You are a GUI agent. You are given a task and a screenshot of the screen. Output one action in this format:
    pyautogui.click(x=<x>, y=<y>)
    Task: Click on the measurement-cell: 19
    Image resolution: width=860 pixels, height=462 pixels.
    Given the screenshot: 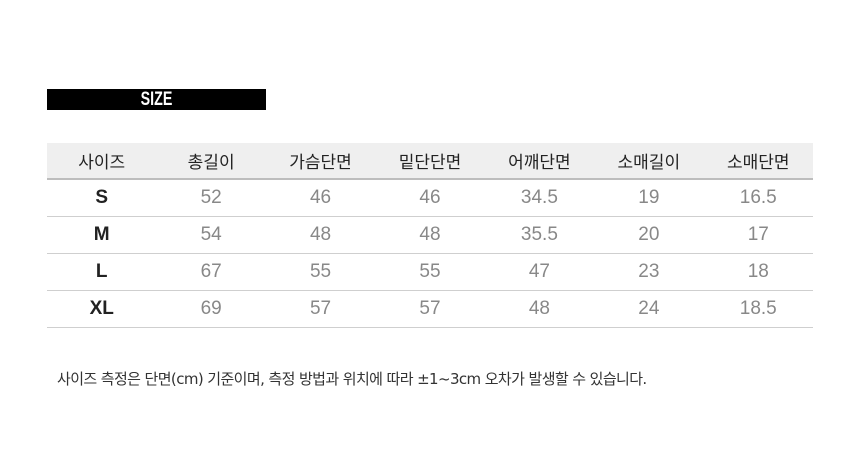 What is the action you would take?
    pyautogui.click(x=649, y=198)
    